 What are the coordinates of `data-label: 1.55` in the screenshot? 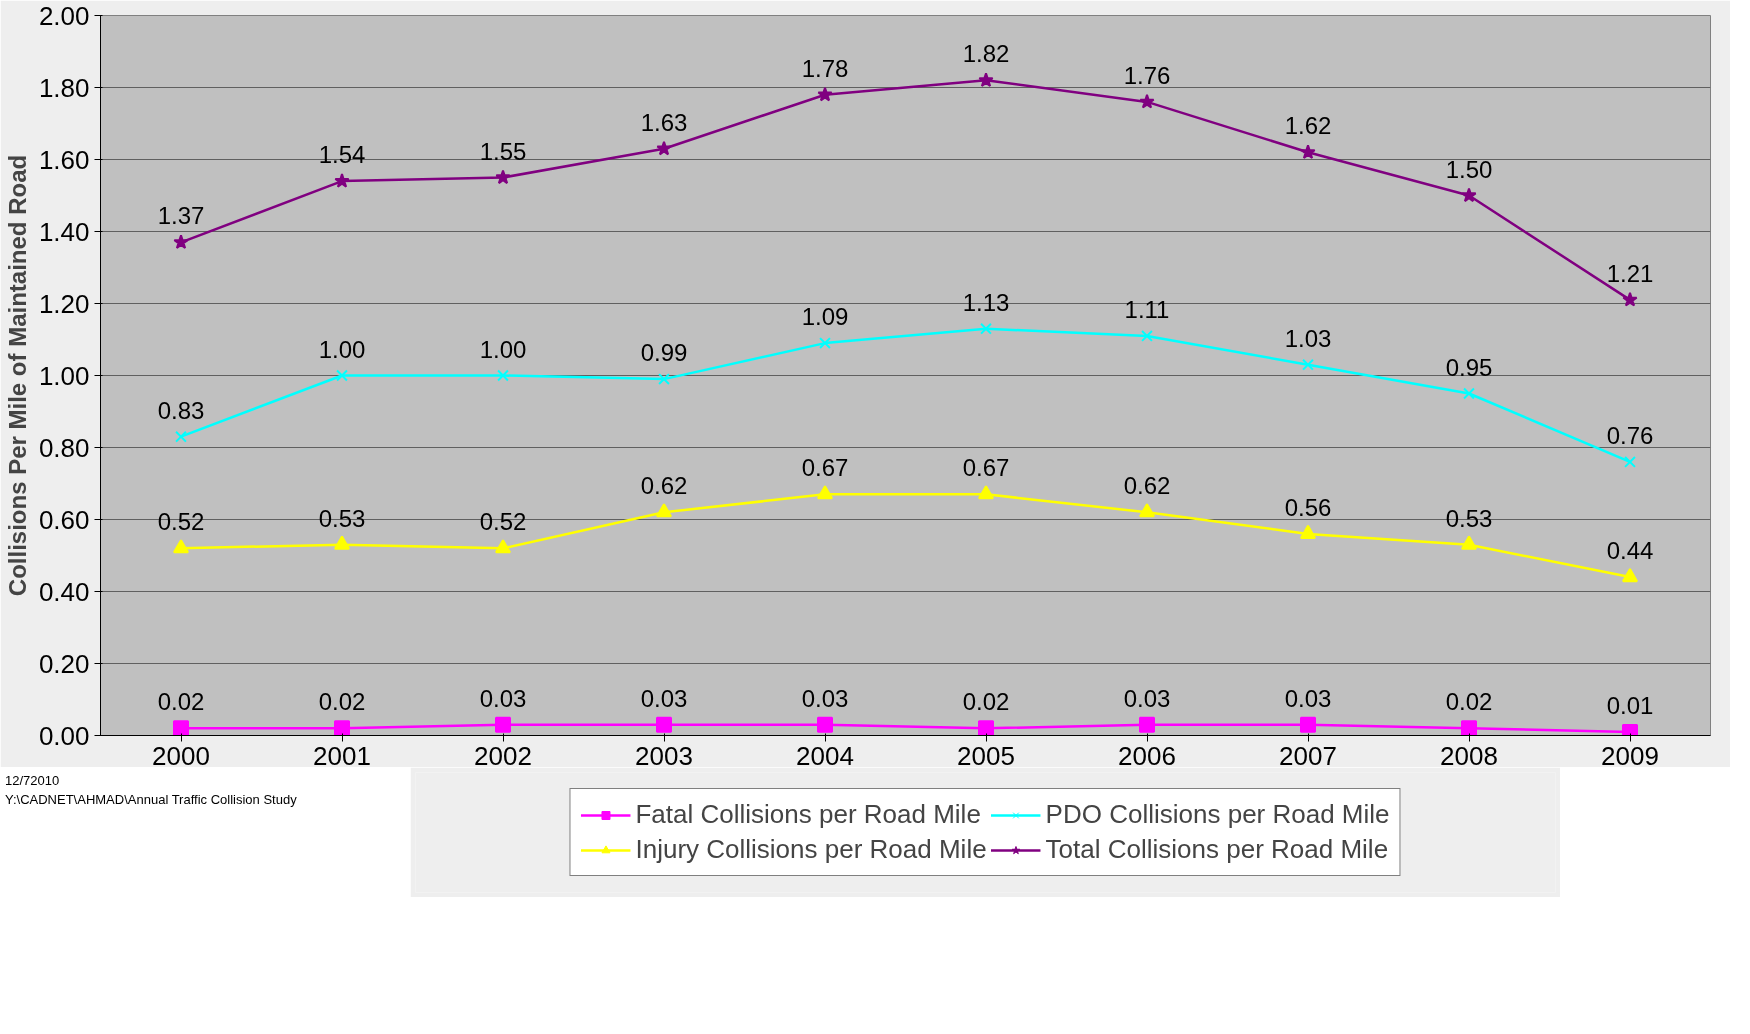 It's located at (503, 151).